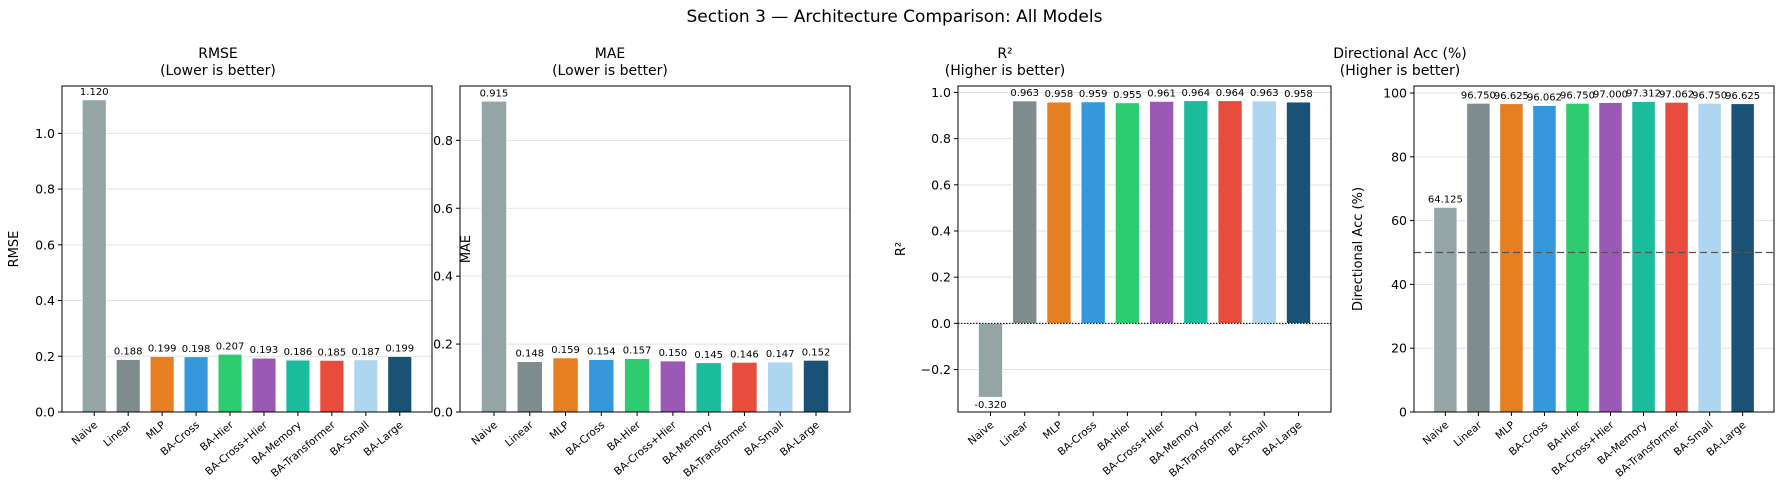  What do you see at coordinates (645, 448) in the screenshot?
I see `x-tick-label: BA-Cross+Hier` at bounding box center [645, 448].